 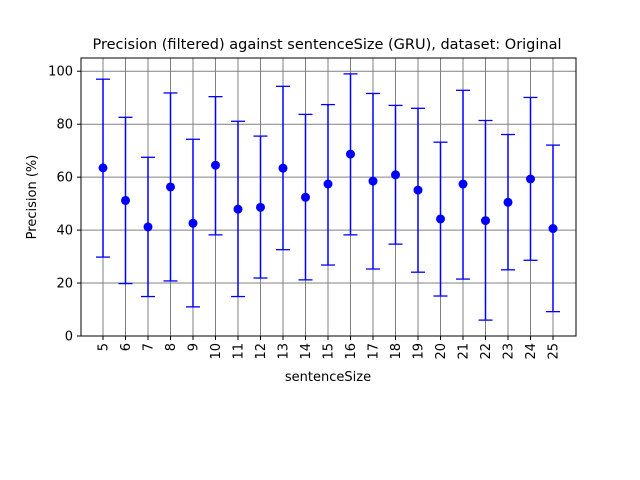 What do you see at coordinates (216, 351) in the screenshot?
I see `x-tick-label: 10` at bounding box center [216, 351].